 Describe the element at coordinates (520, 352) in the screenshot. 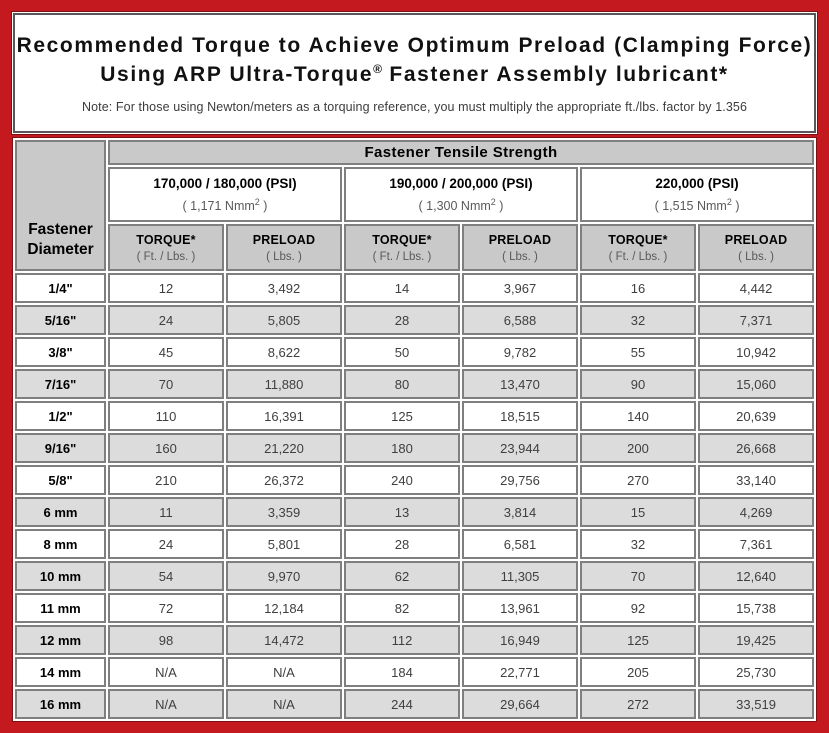

I see `preload-value-cell: 9,782` at that location.